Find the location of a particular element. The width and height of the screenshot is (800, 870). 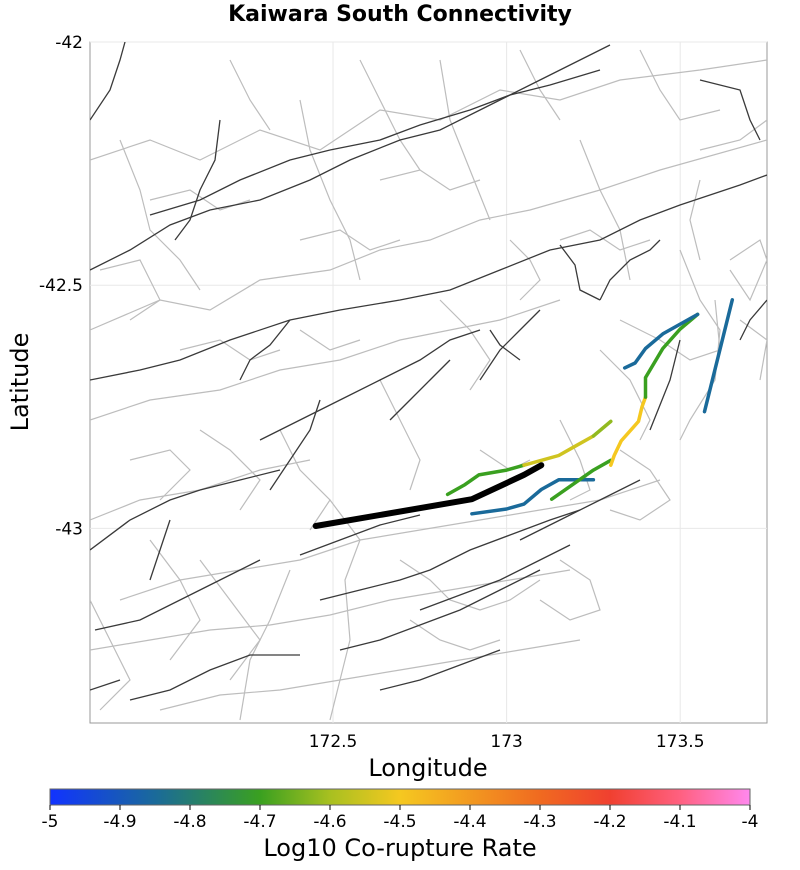

target-fault-trace is located at coordinates (428, 495).